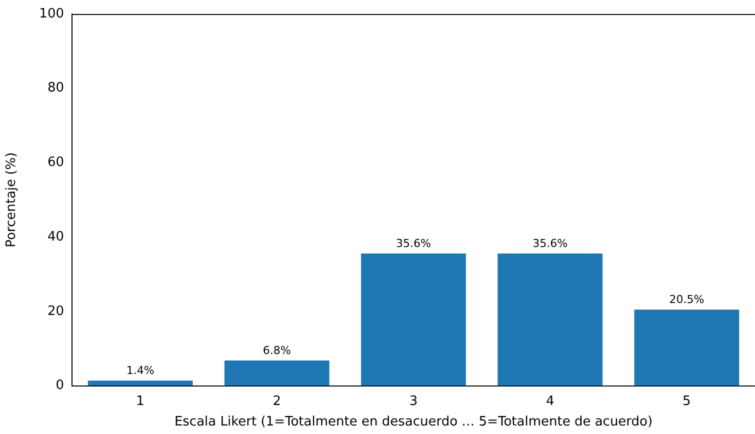  What do you see at coordinates (55, 311) in the screenshot?
I see `y-tick-label: 20` at bounding box center [55, 311].